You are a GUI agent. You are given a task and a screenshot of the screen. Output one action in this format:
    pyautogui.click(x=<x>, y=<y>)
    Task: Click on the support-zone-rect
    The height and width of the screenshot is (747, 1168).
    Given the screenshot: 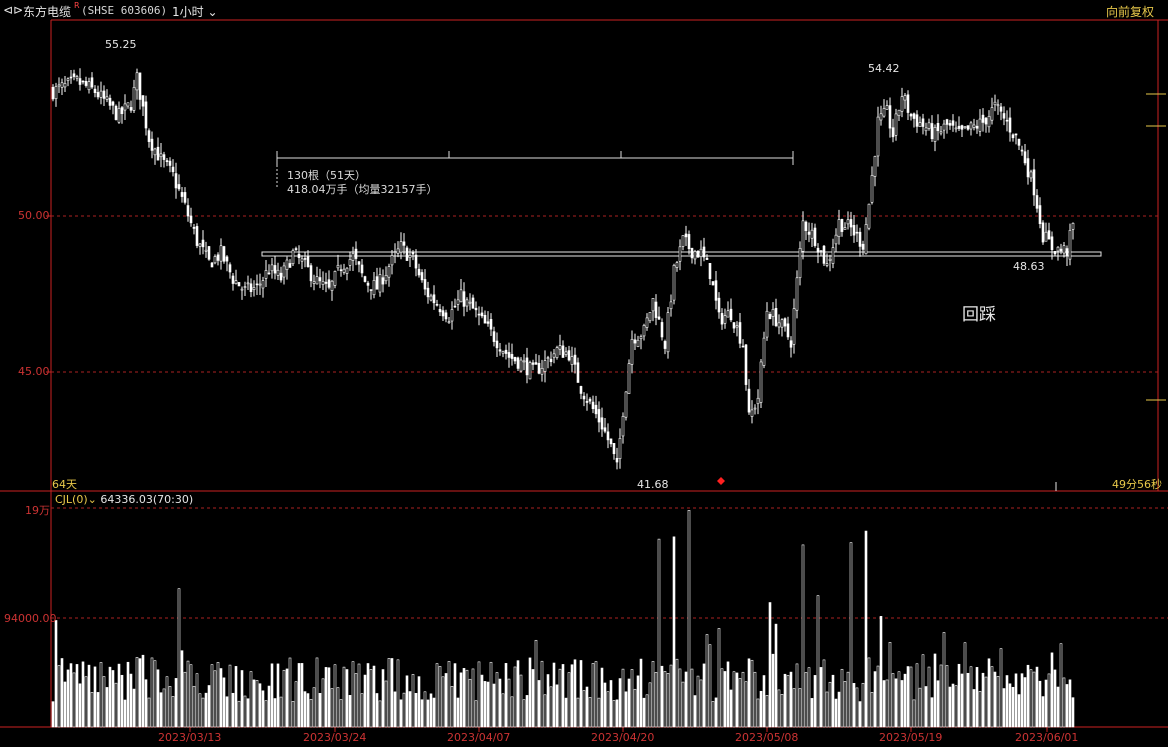 What is the action you would take?
    pyautogui.click(x=681, y=254)
    